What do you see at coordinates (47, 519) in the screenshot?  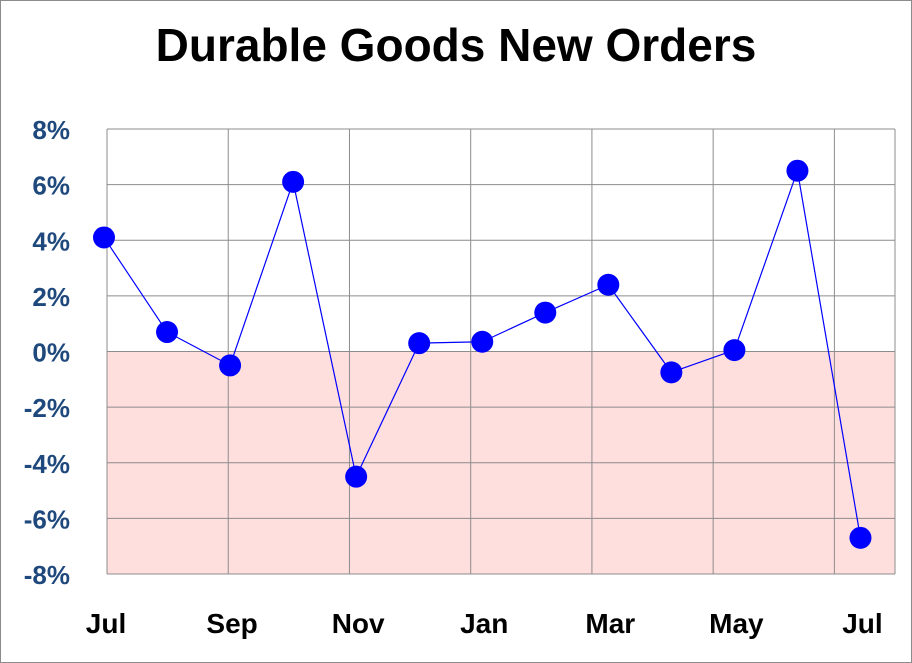 I see `y-tick-label: -6%` at bounding box center [47, 519].